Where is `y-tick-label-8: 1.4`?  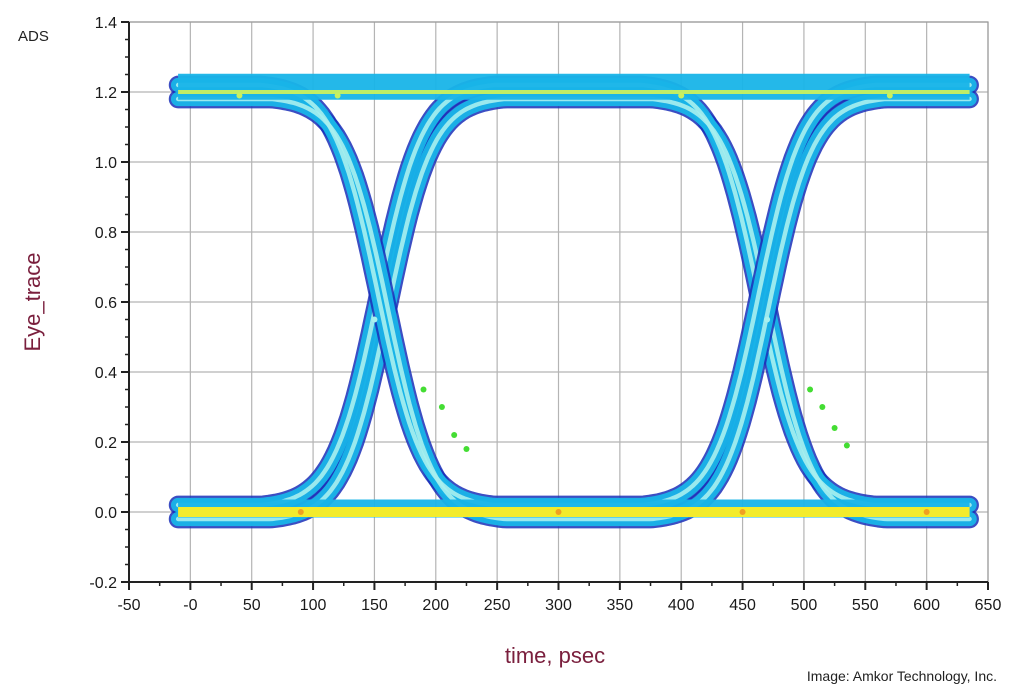
y-tick-label-8: 1.4 is located at coordinates (106, 23).